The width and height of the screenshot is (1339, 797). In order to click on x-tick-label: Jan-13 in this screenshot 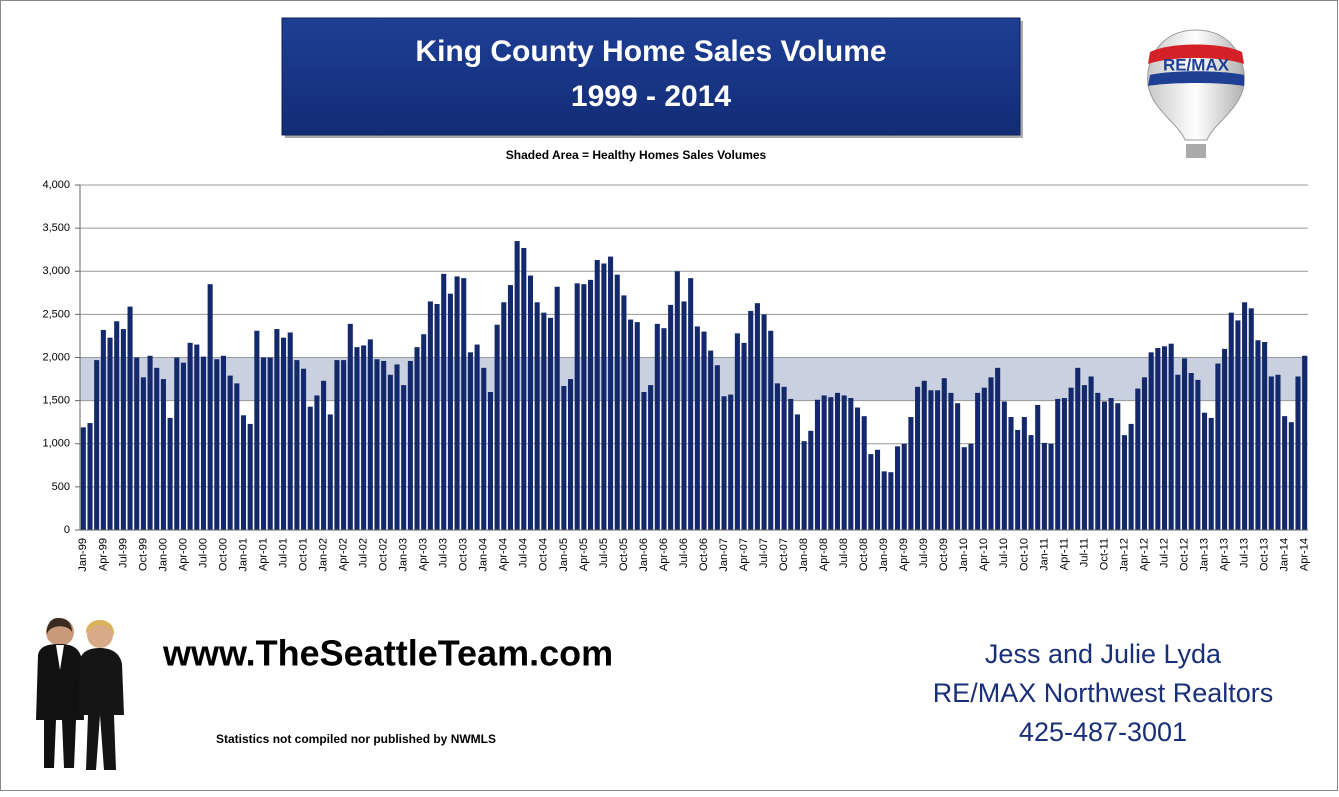, I will do `click(1204, 555)`.